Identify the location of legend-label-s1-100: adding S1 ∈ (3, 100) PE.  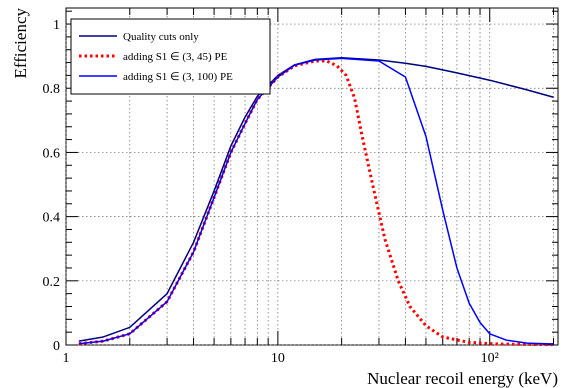
(178, 77).